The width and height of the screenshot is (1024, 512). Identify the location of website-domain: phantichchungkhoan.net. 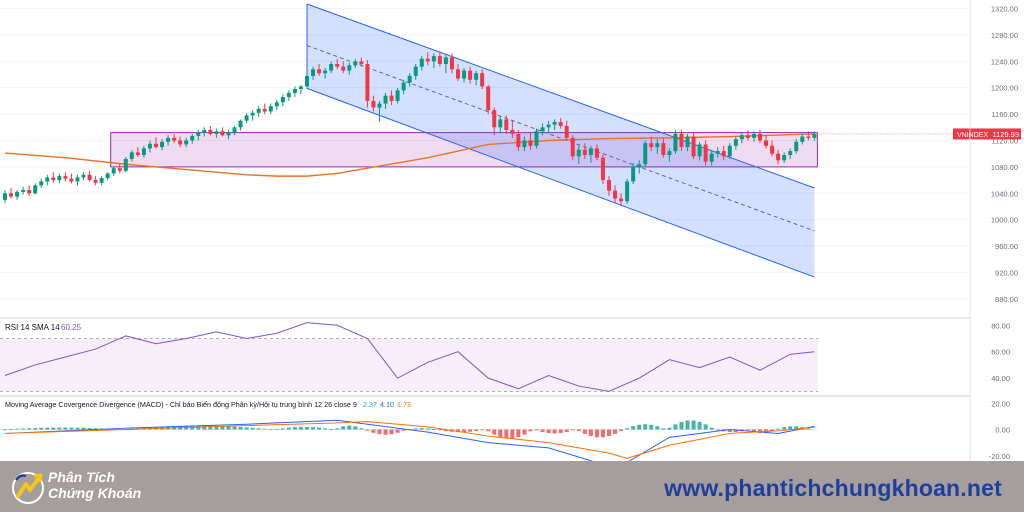
(863, 488).